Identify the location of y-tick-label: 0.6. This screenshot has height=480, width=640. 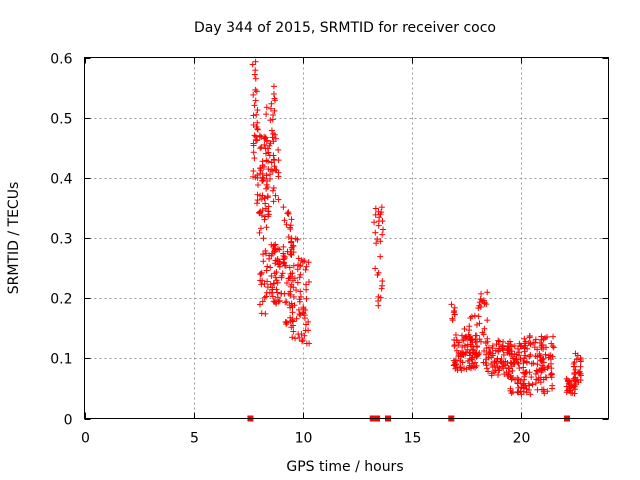
(61, 60).